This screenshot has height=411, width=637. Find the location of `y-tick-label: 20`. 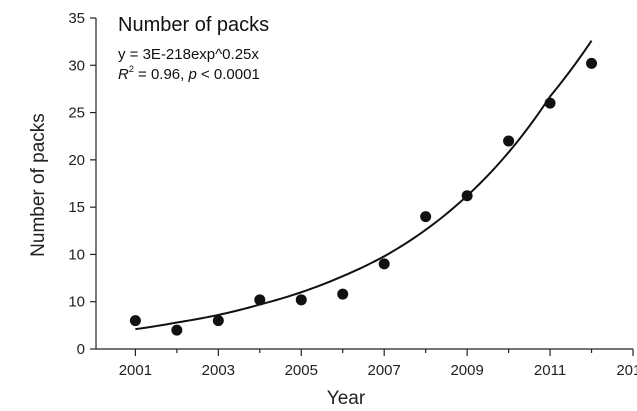

y-tick-label: 20 is located at coordinates (76, 160).